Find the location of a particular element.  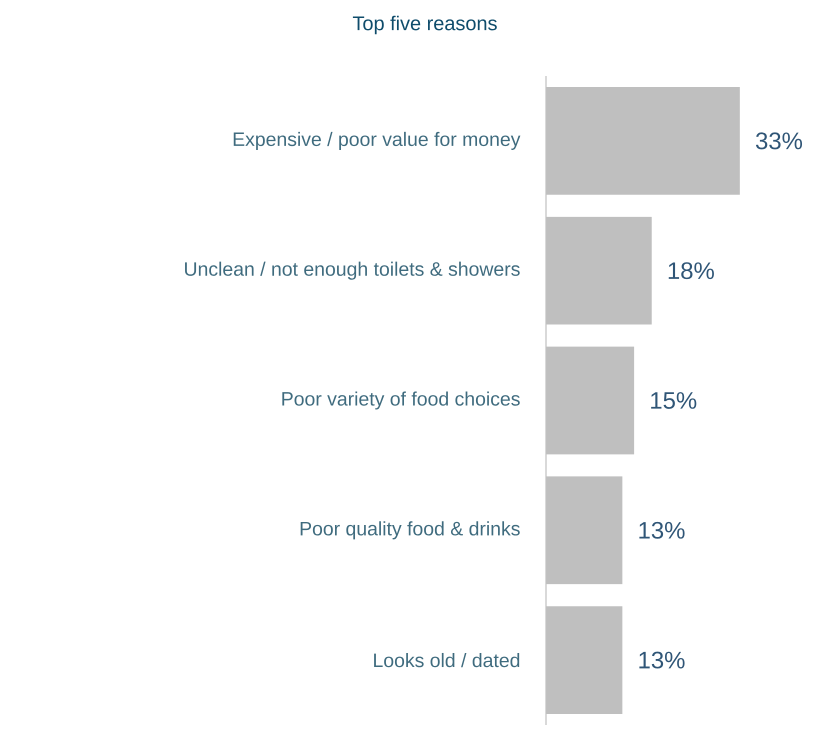

data-label: 33% is located at coordinates (779, 141).